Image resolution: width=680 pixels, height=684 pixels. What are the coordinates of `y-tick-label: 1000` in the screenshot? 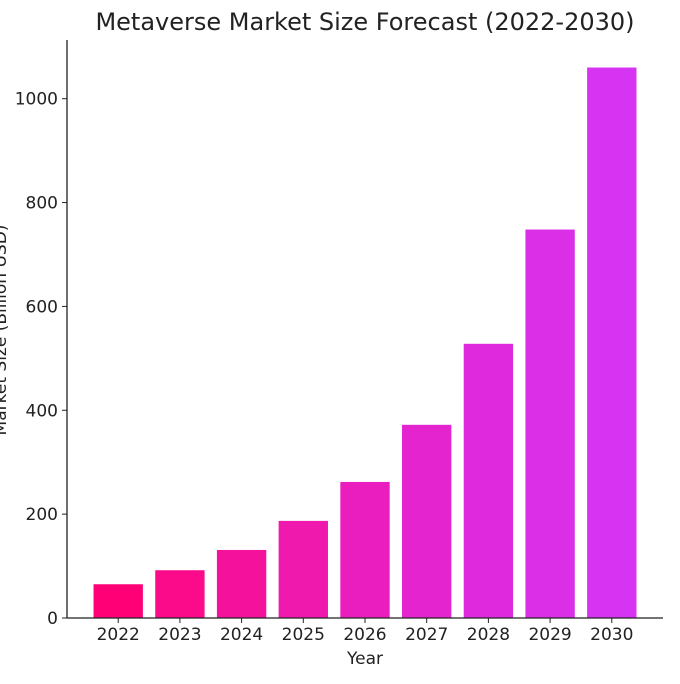 It's located at (36, 100).